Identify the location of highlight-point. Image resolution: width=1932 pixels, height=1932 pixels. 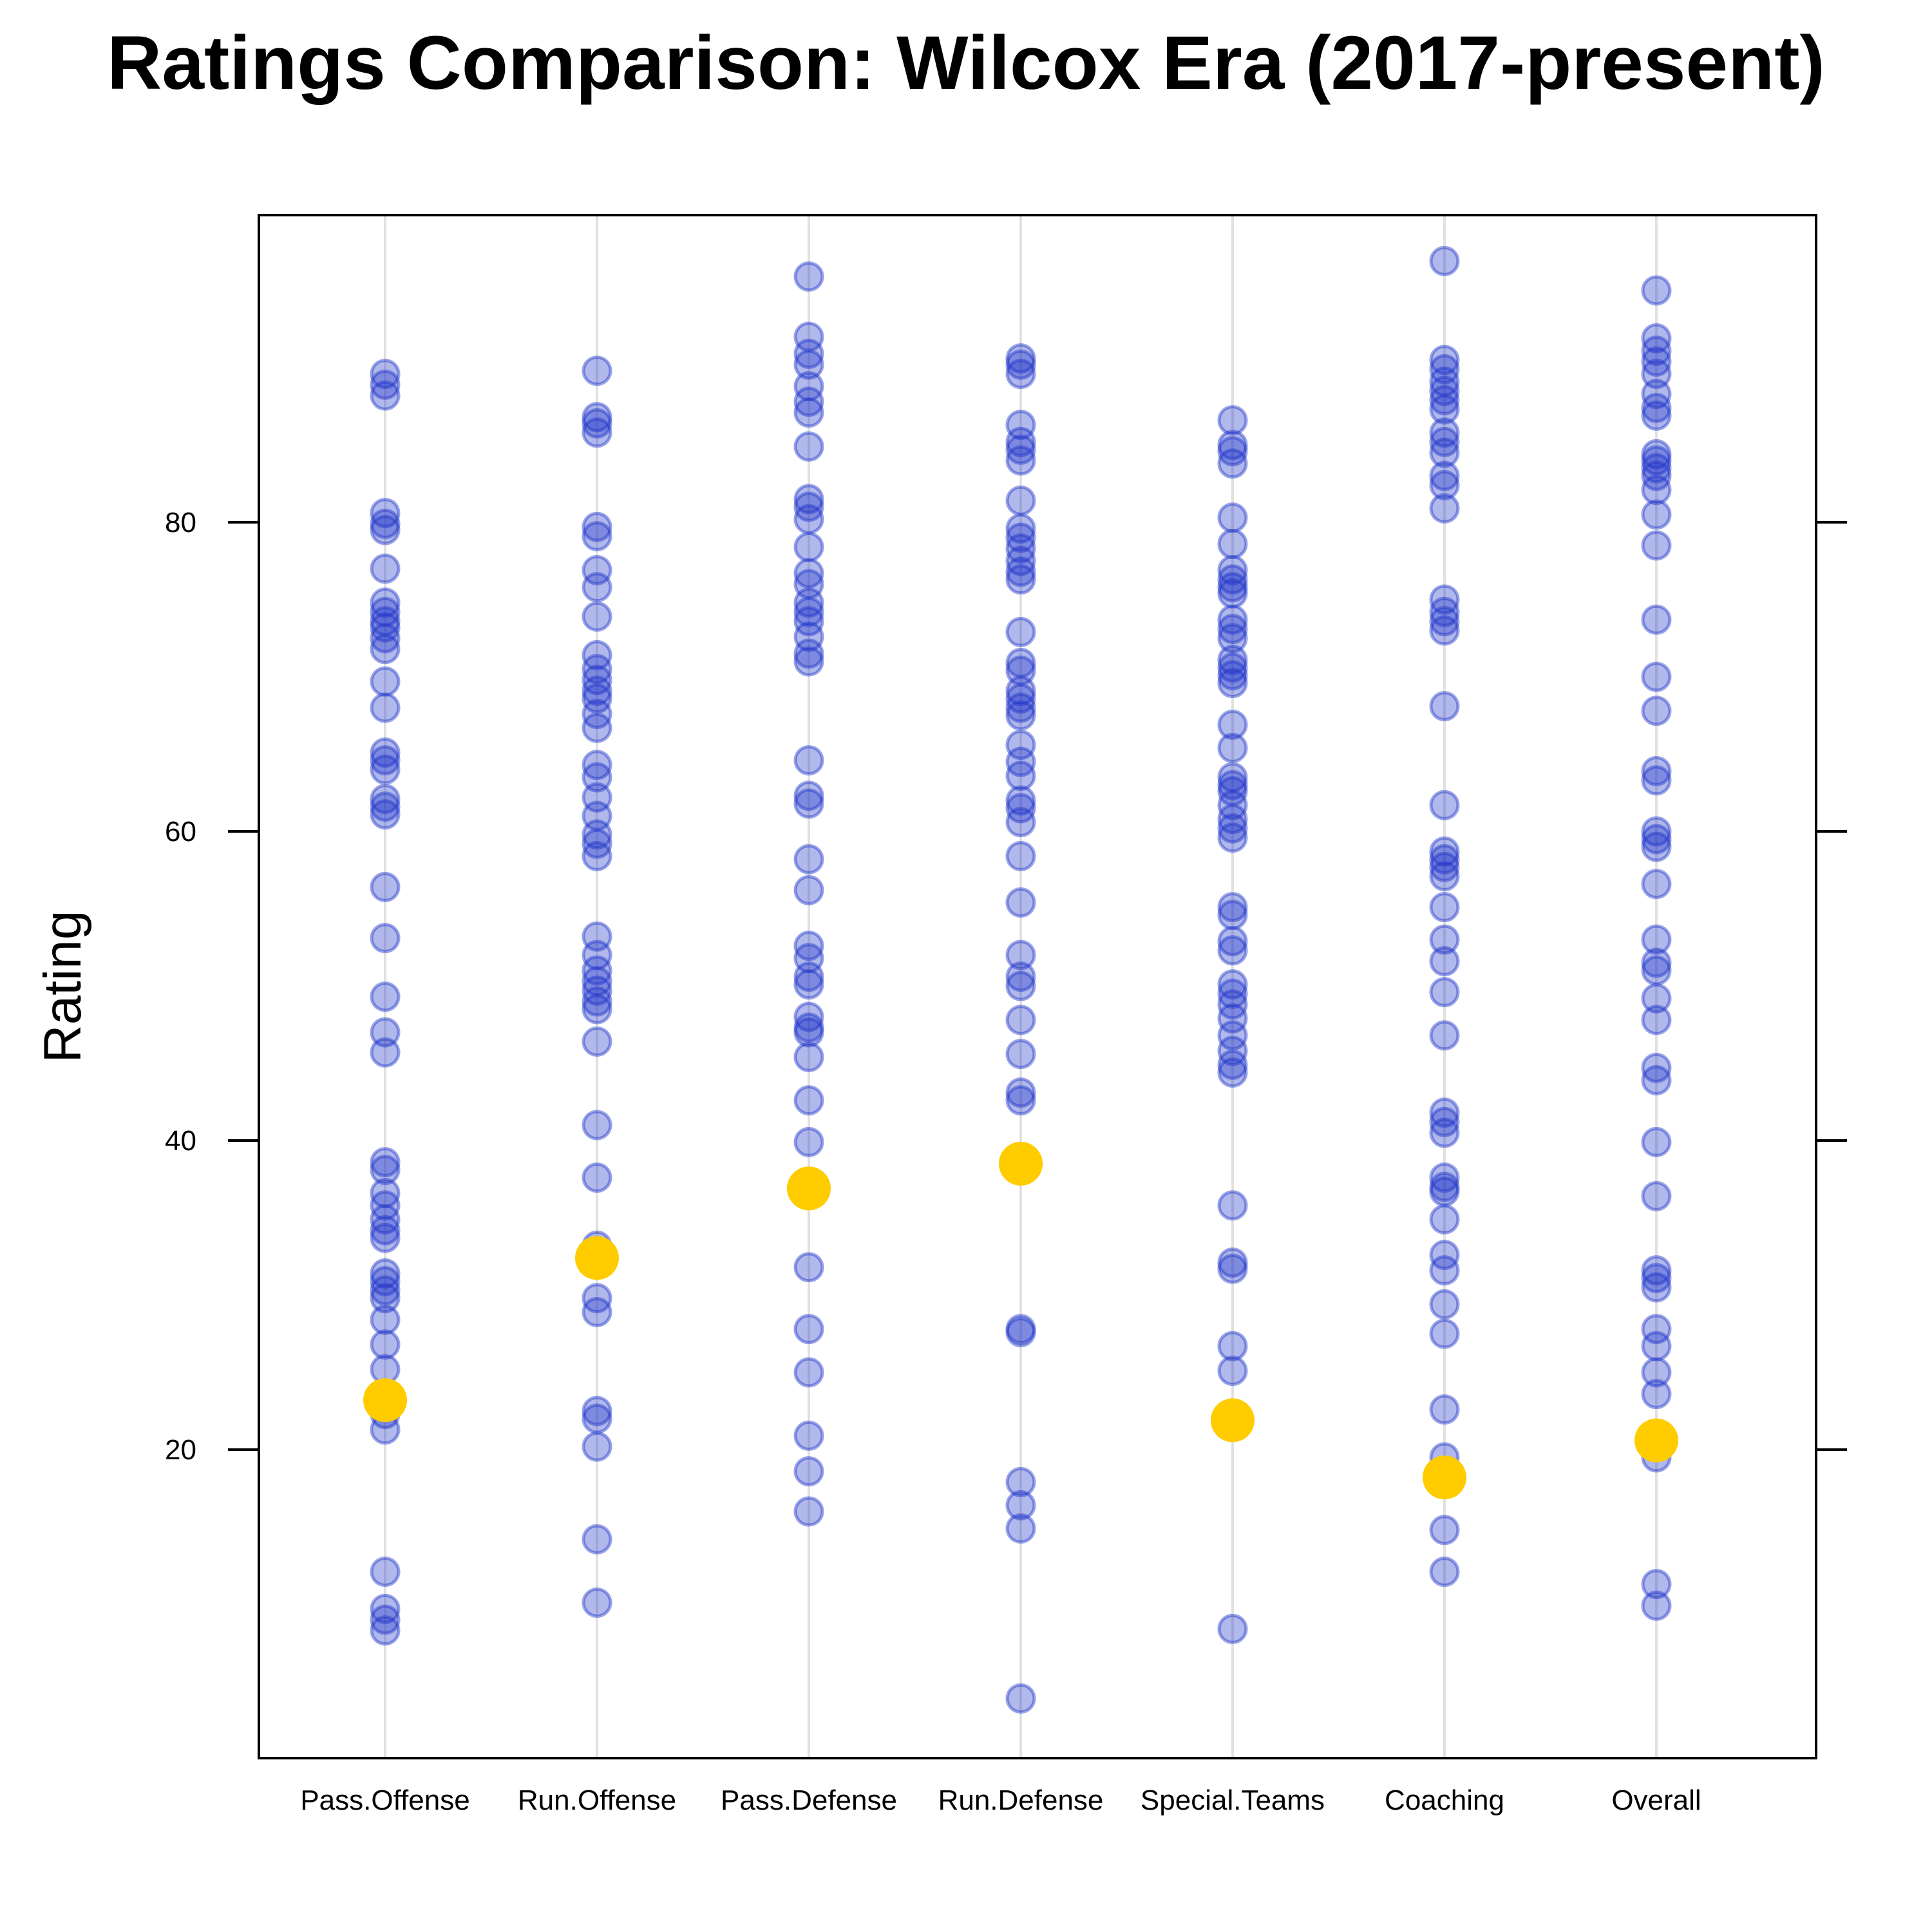
(1021, 1164).